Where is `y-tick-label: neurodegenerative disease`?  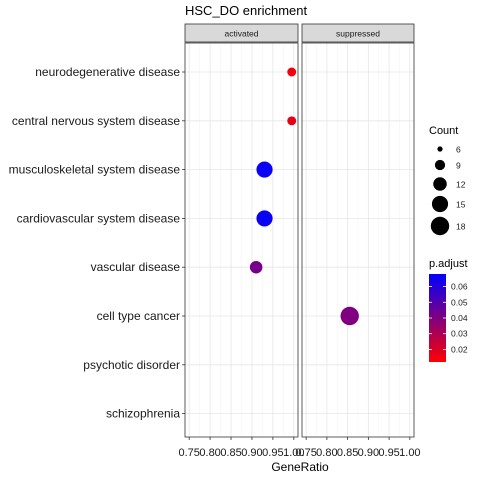 y-tick-label: neurodegenerative disease is located at coordinates (107, 72).